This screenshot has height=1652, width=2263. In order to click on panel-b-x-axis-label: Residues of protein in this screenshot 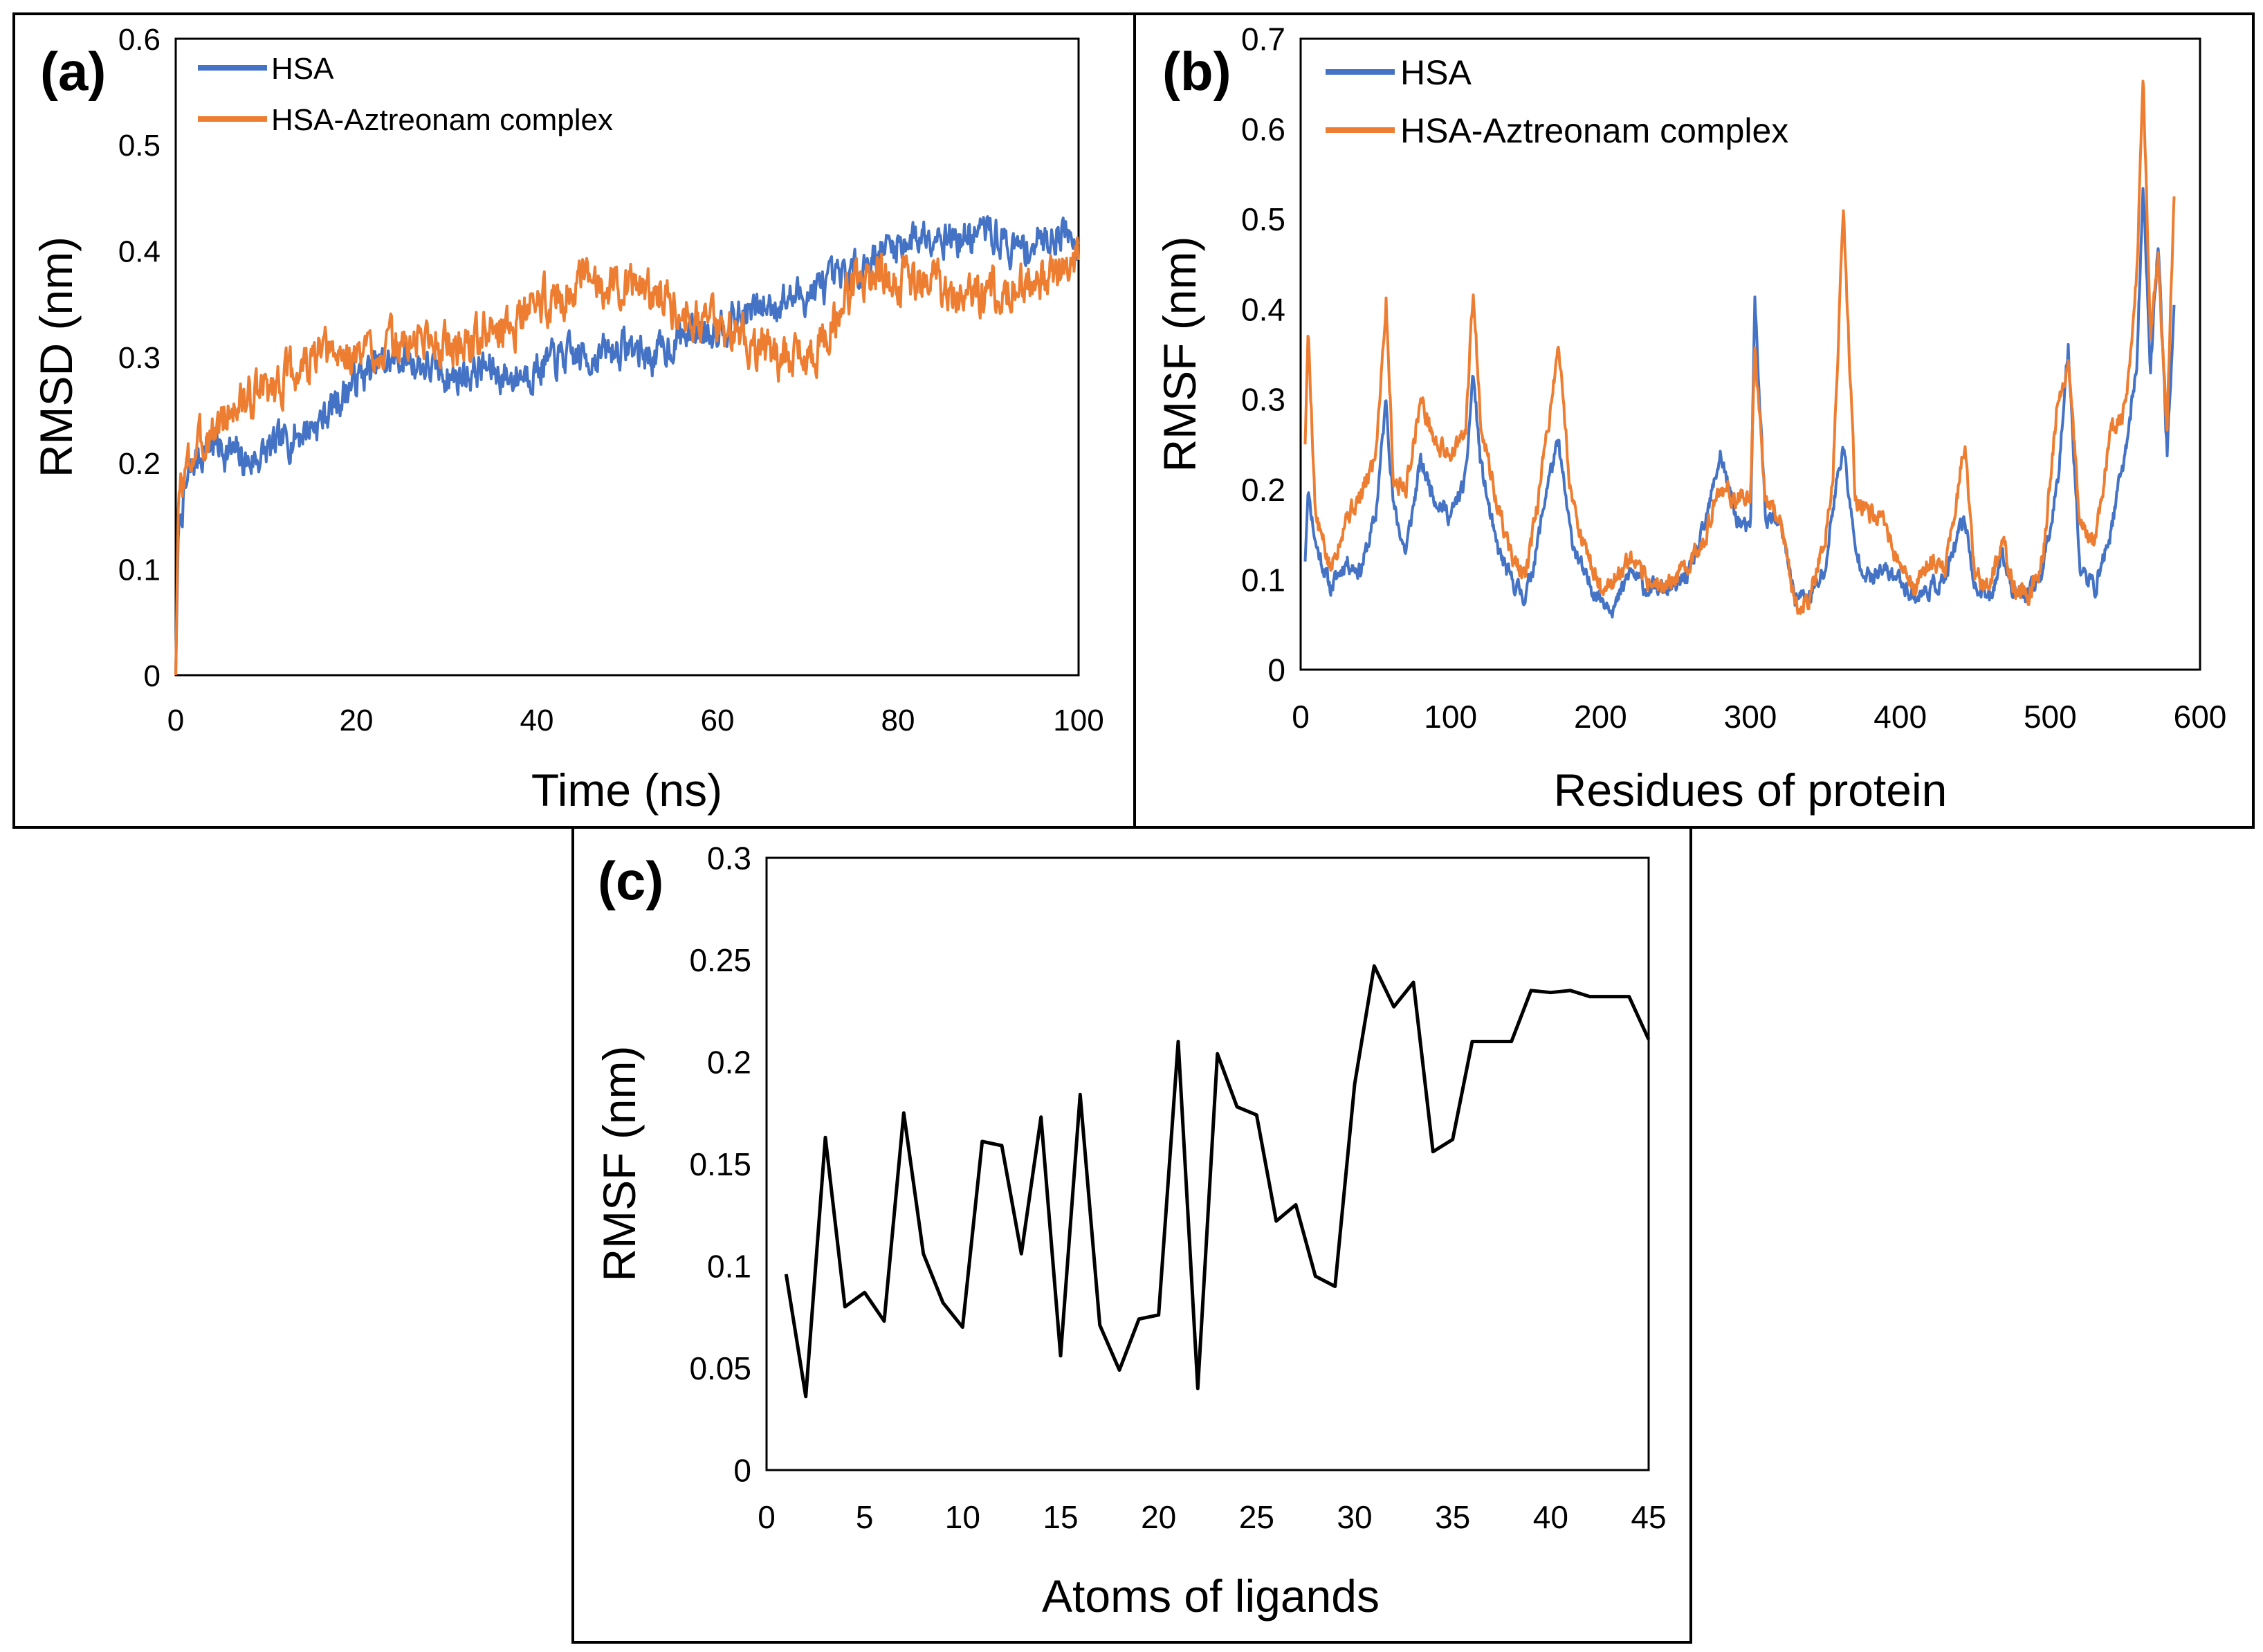, I will do `click(1751, 790)`.